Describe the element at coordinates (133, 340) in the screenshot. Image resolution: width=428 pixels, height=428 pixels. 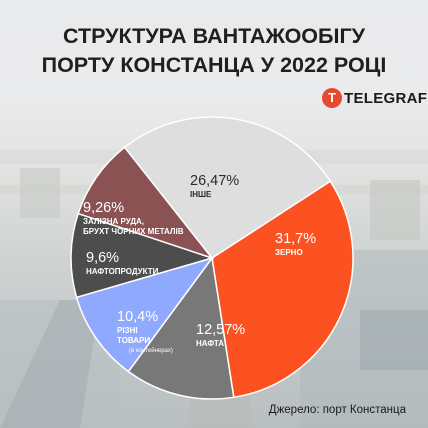
I see `slice-category-3-line-2: ТОВАРИ` at that location.